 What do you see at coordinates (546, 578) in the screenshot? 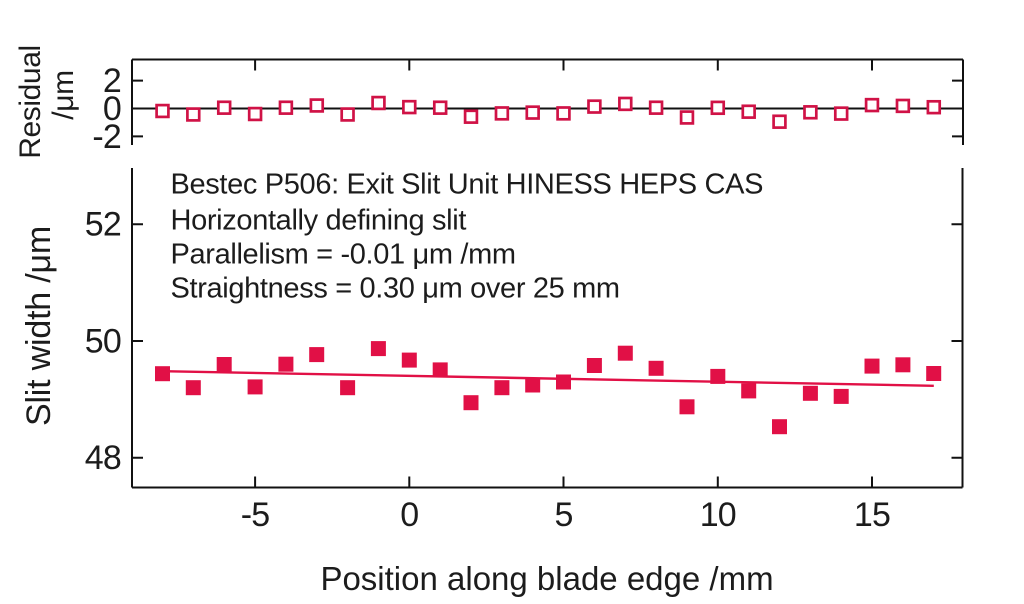
I see `svg-text: Position along blade edge /mm` at bounding box center [546, 578].